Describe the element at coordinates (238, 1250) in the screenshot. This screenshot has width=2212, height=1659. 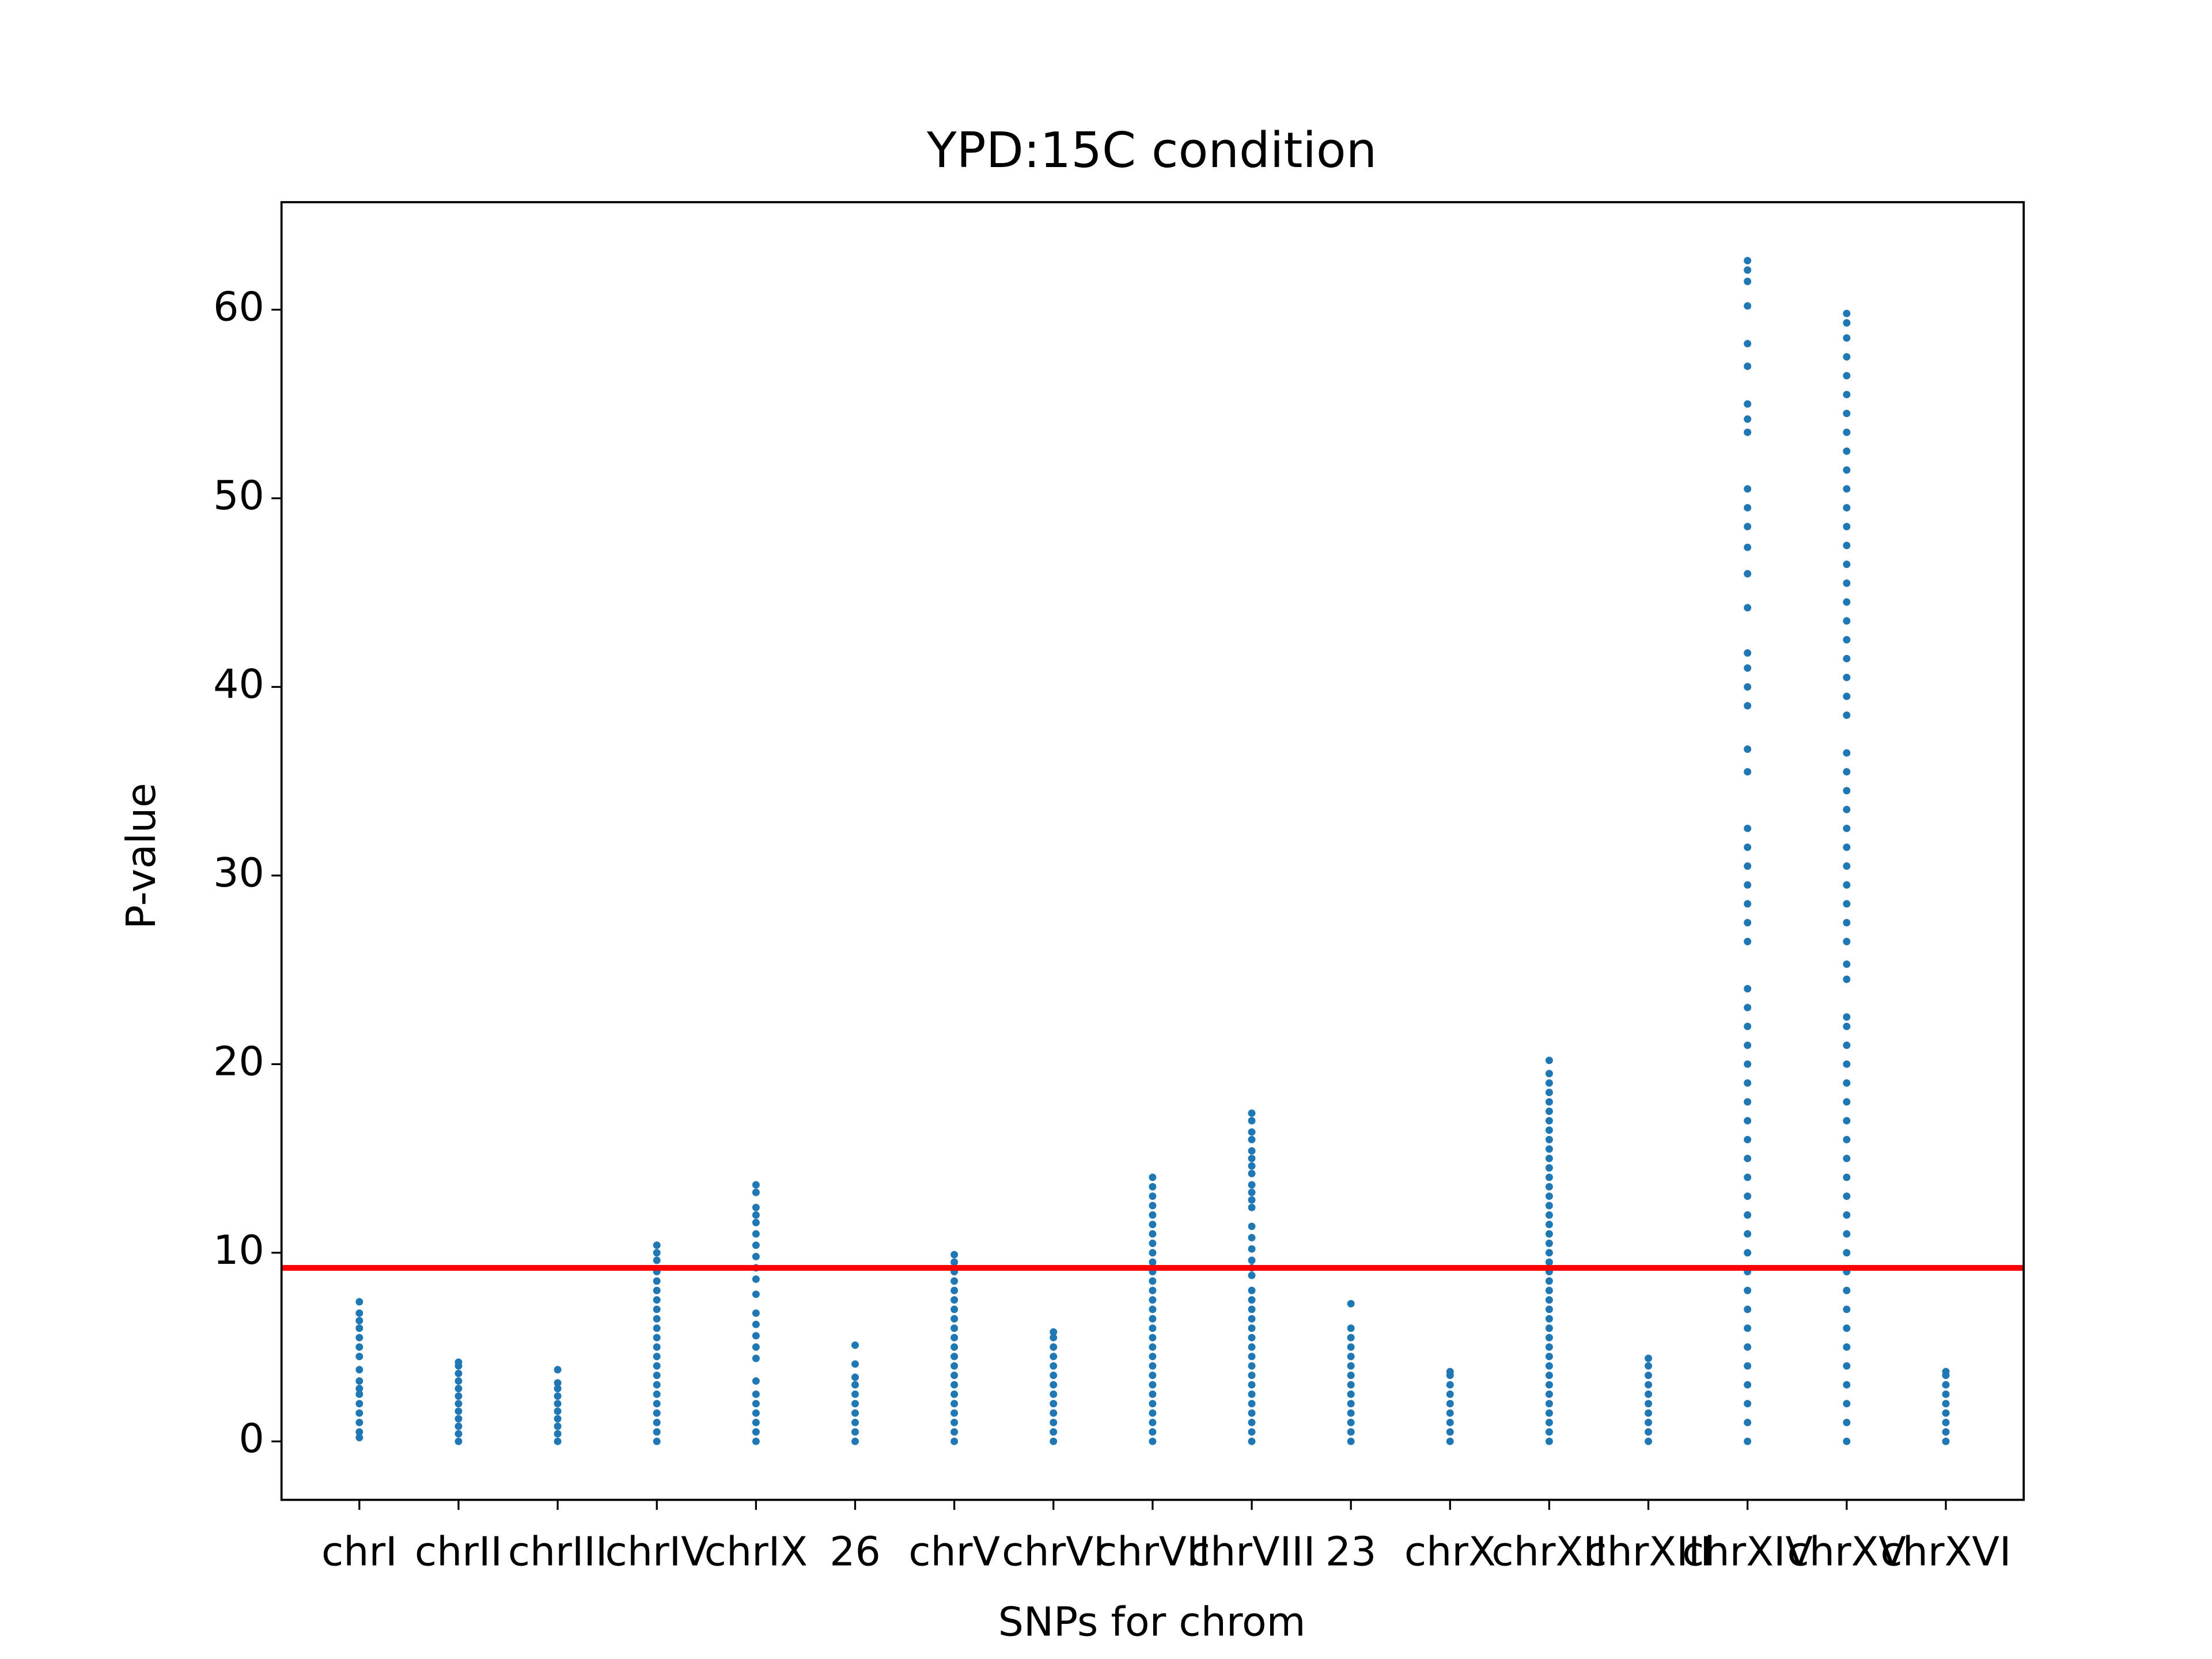
I see `y-tick-label: 10` at that location.